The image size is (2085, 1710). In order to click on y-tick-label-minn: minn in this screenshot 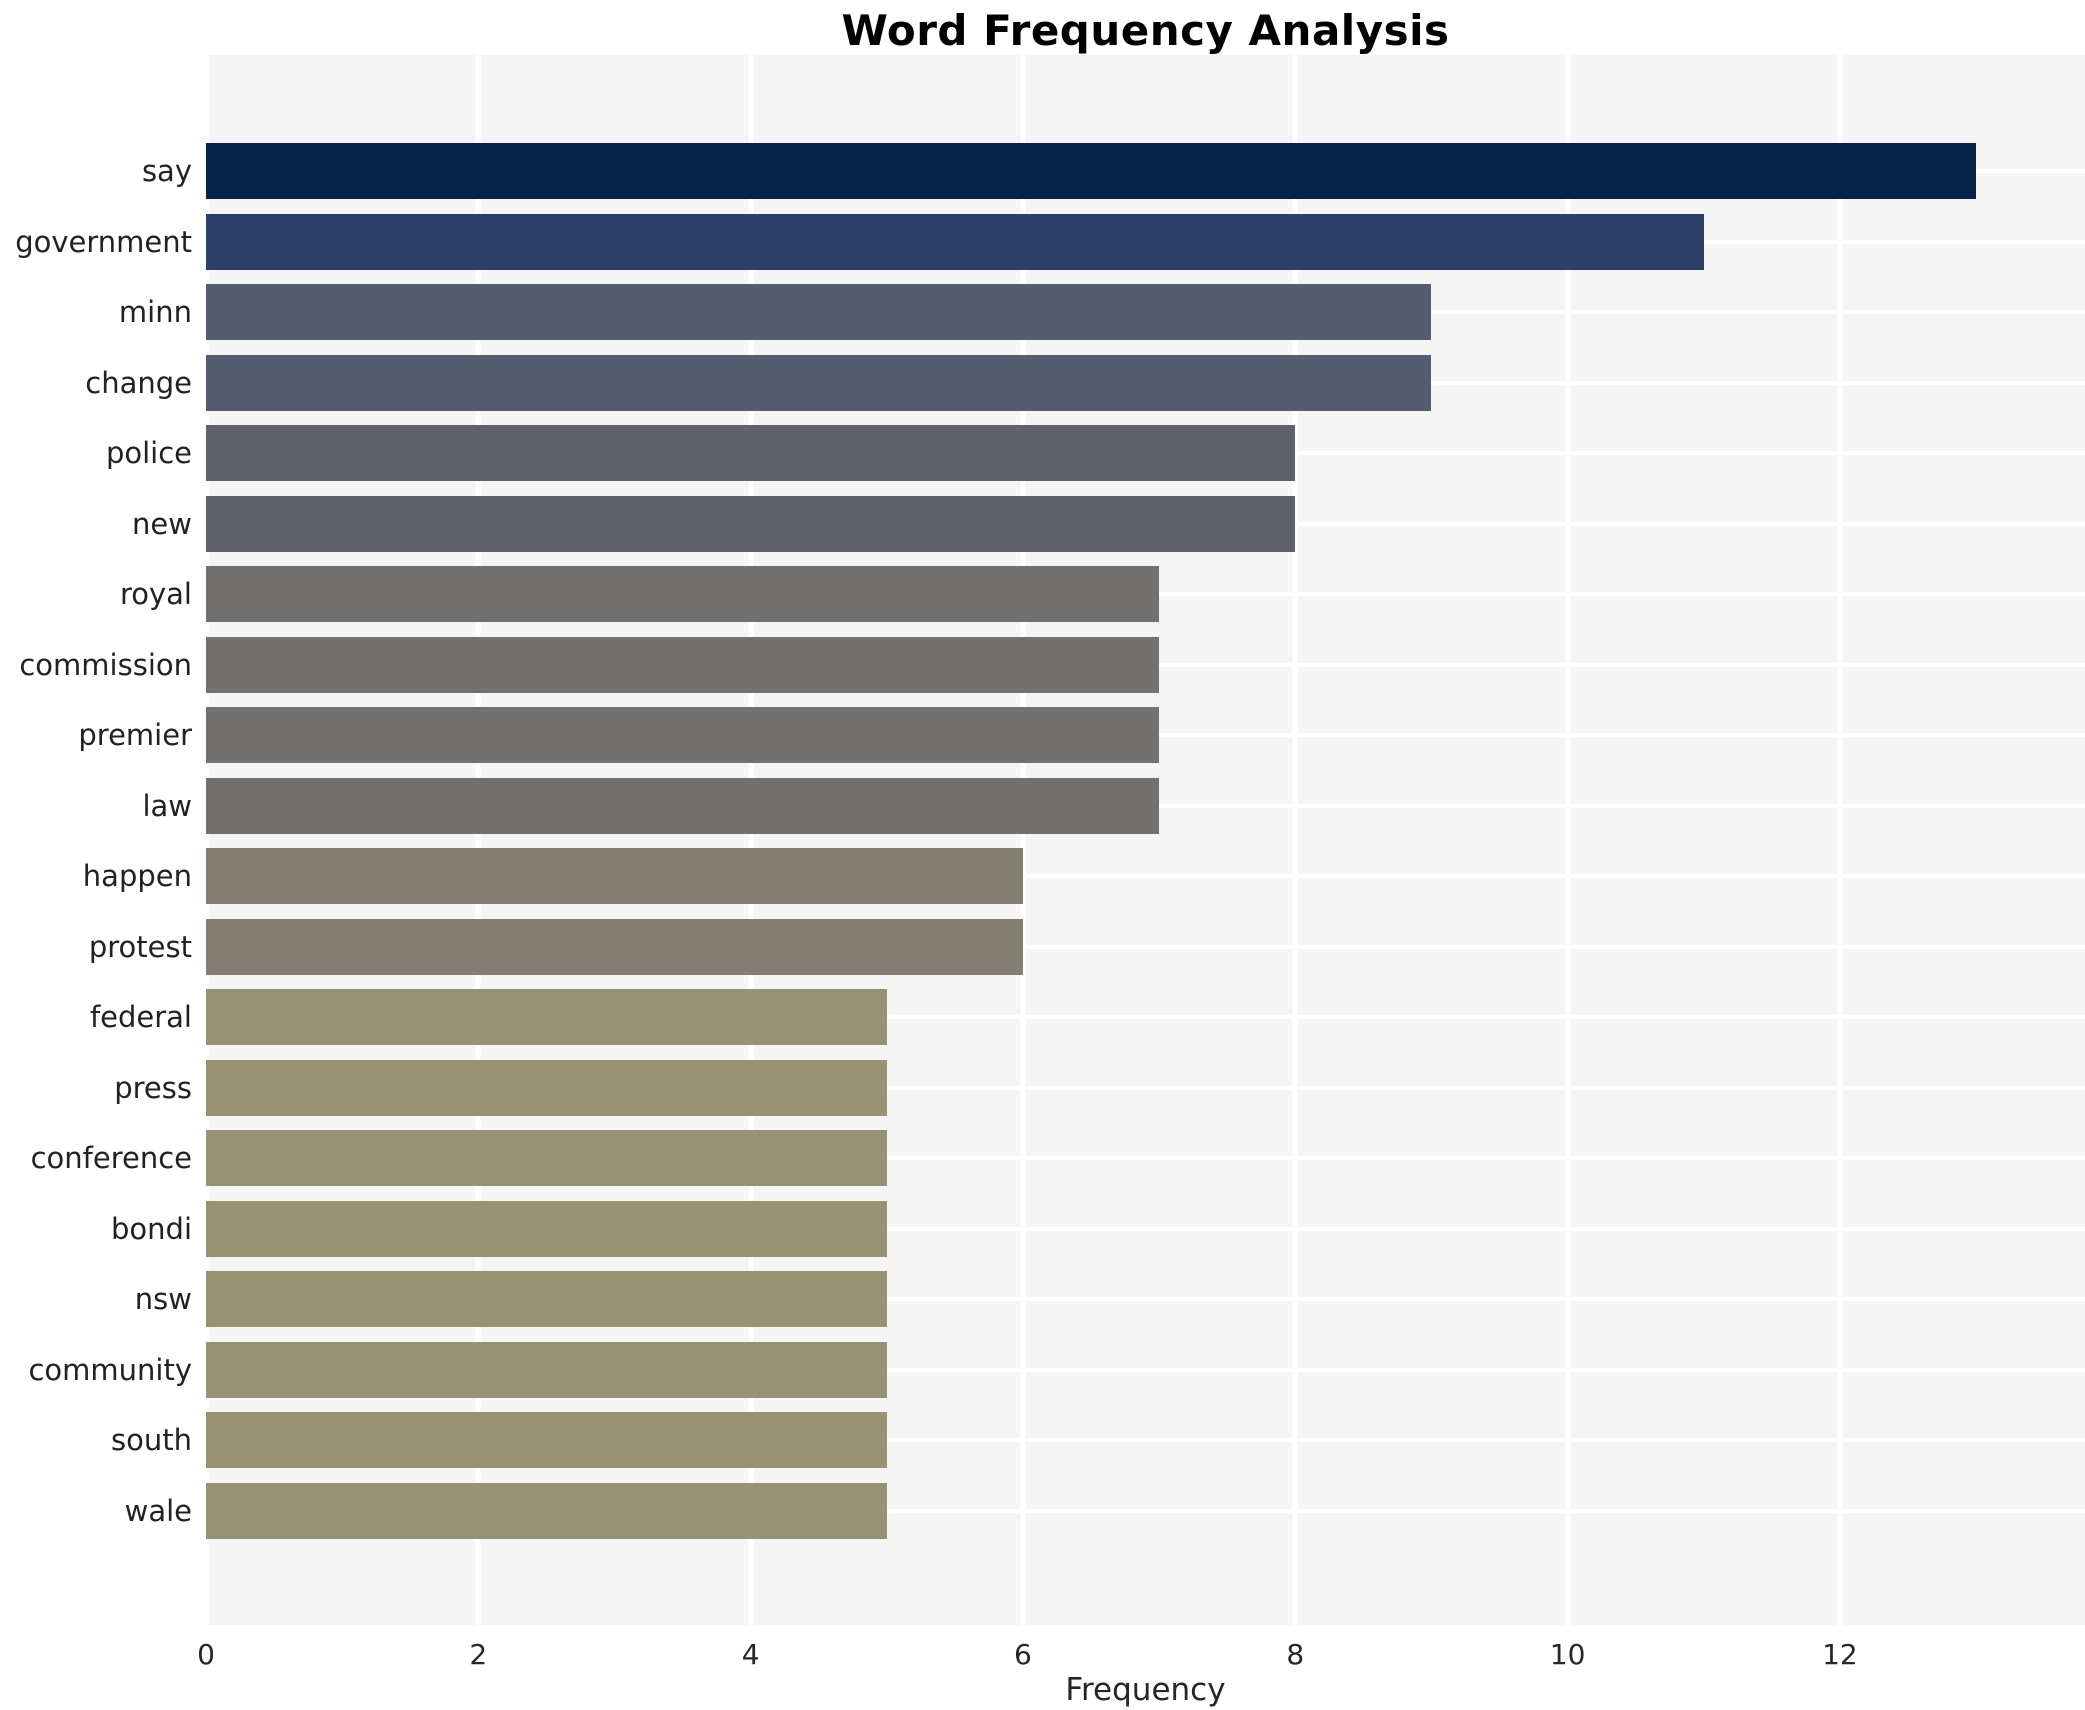, I will do `click(155, 312)`.